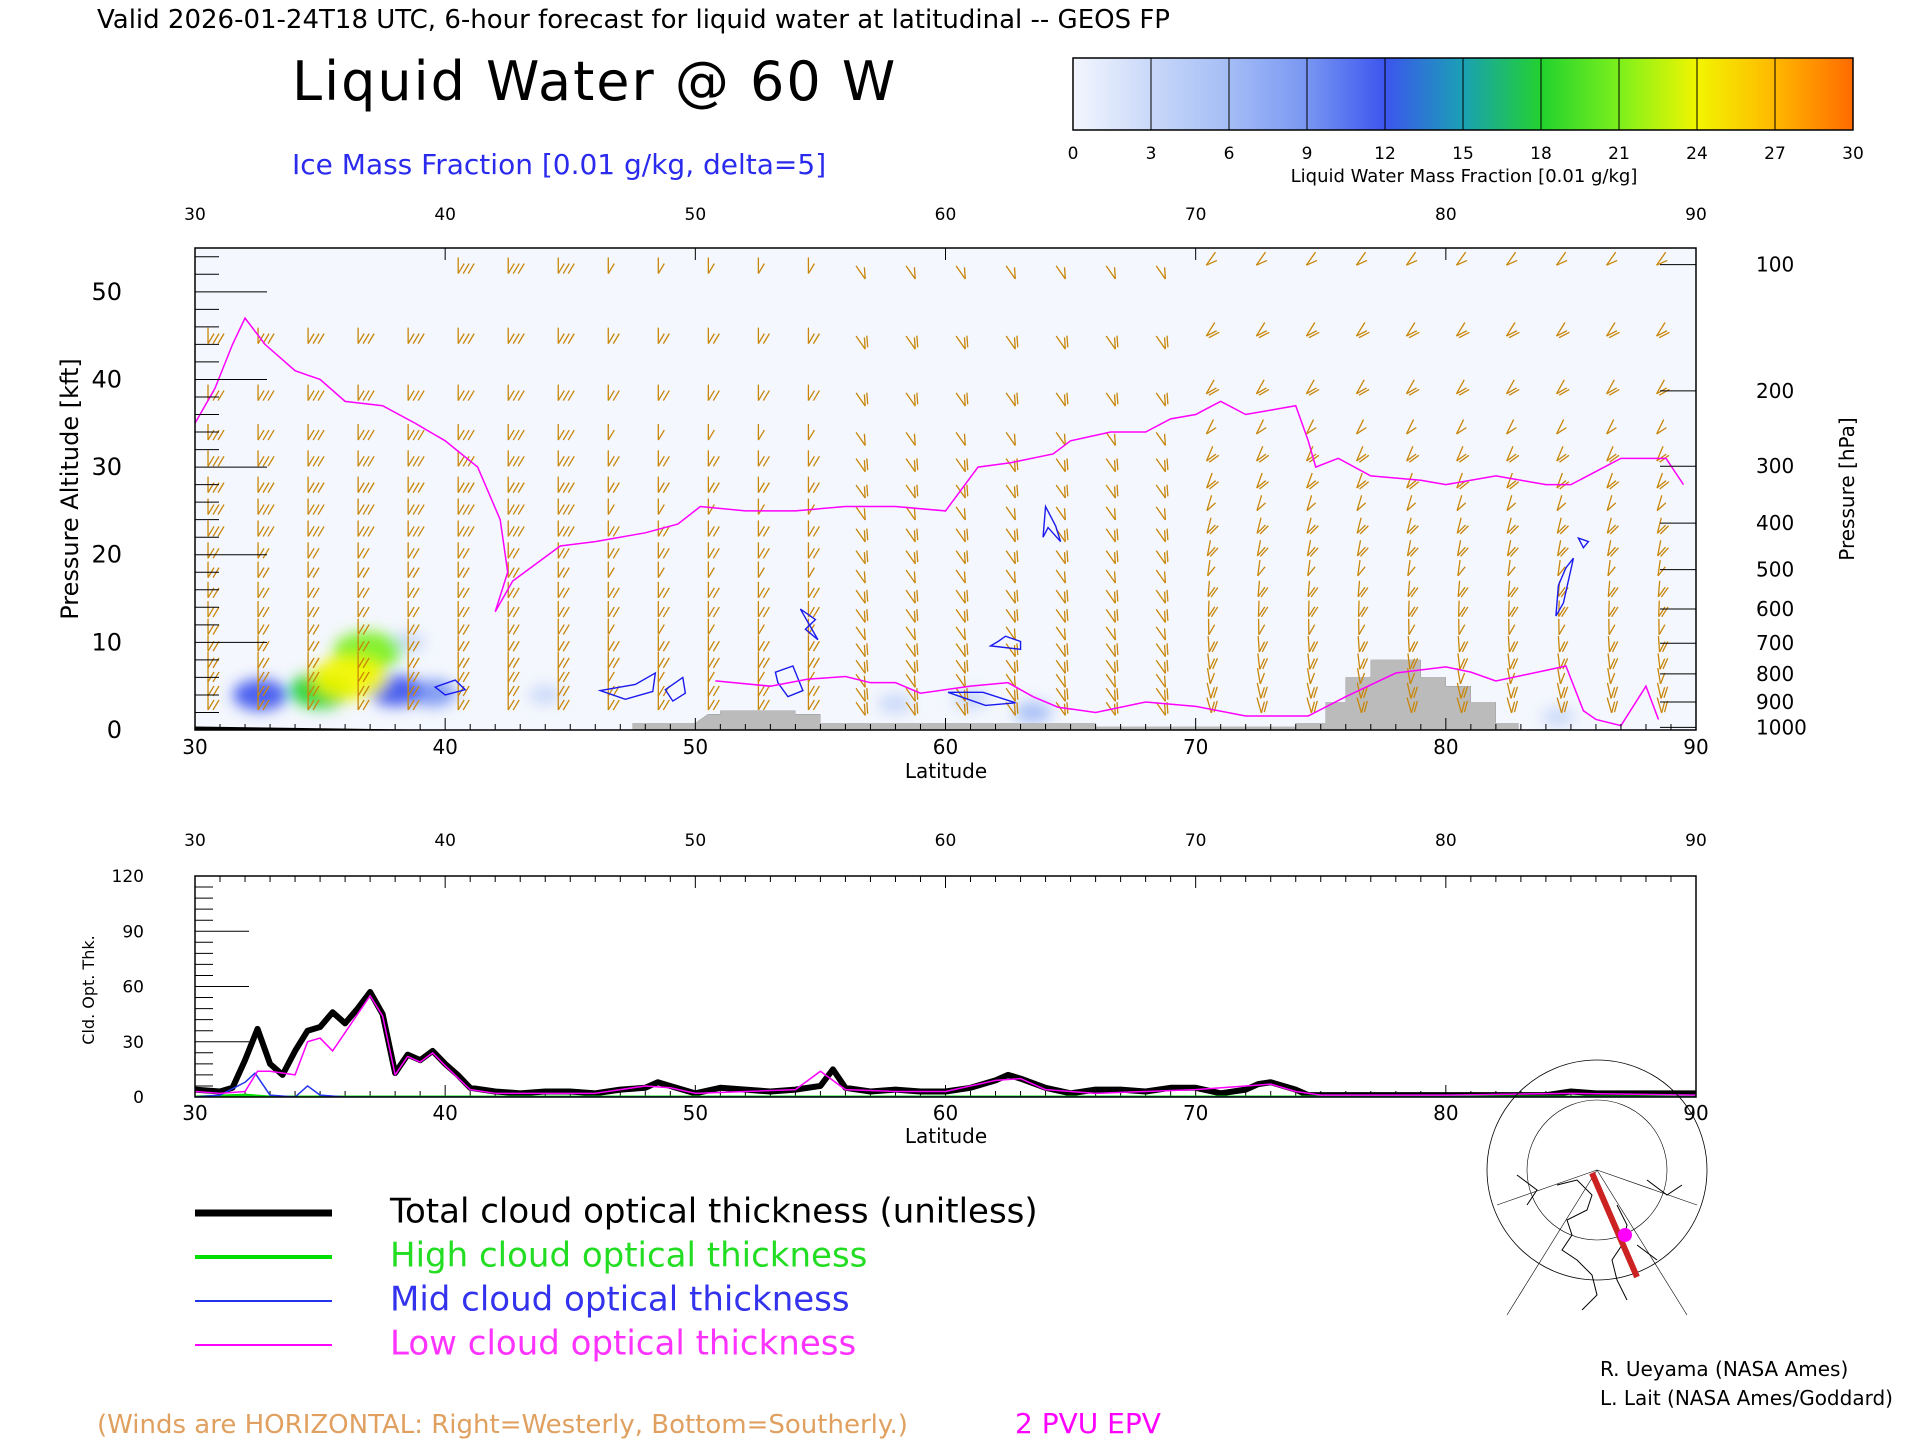 The image size is (1920, 1440). I want to click on ice-contour, so click(1005, 643).